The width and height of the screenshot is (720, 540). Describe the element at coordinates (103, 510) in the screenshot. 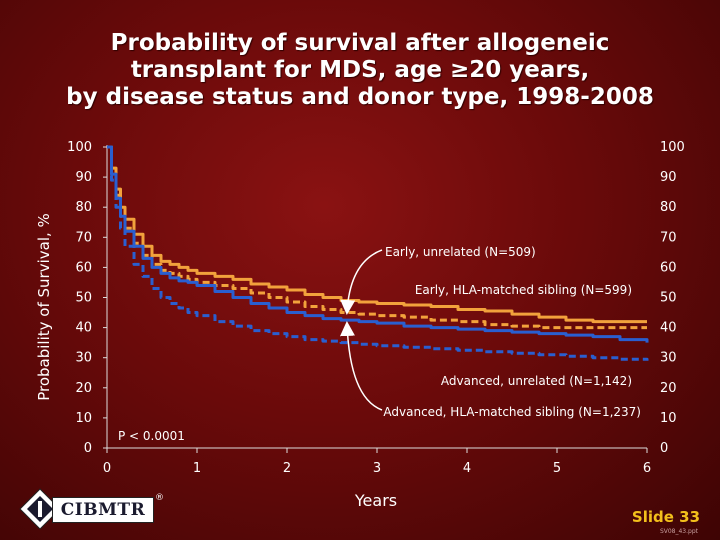

I see `logo-text: CIBMTR` at that location.